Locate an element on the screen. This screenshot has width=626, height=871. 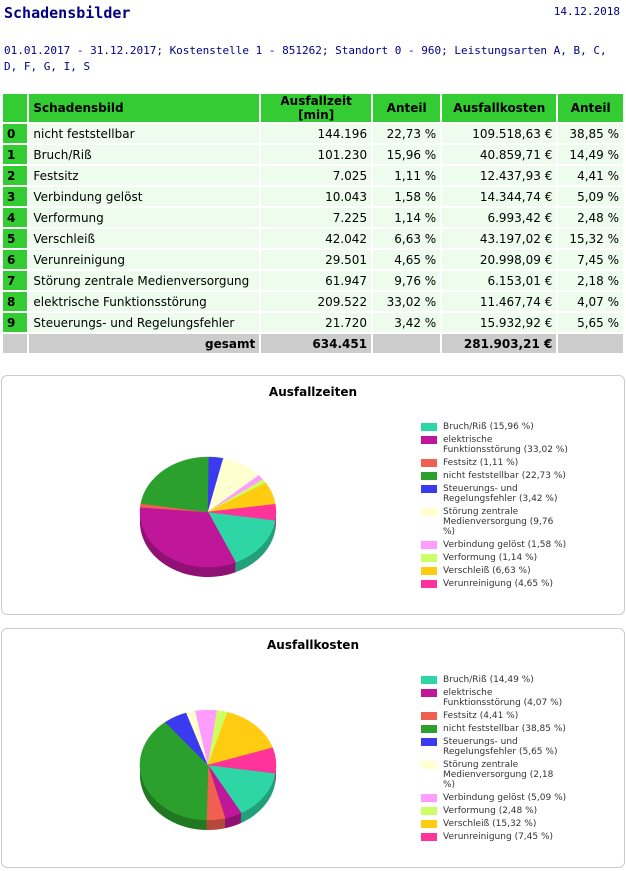
table-cell: 9 is located at coordinates (15, 322).